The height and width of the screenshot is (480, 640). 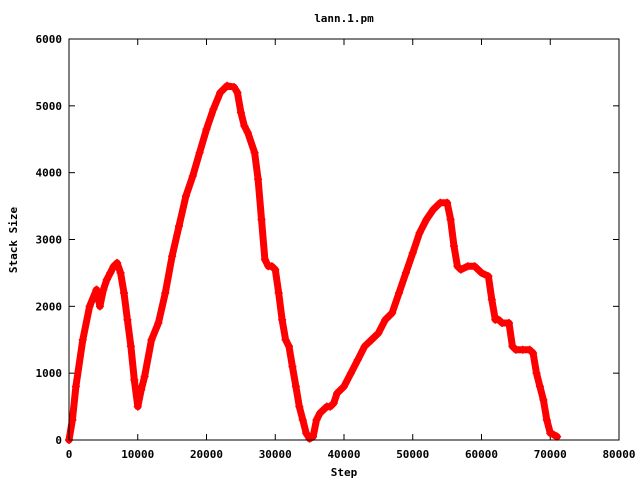 I want to click on y-tick-label: 0, so click(x=58, y=440).